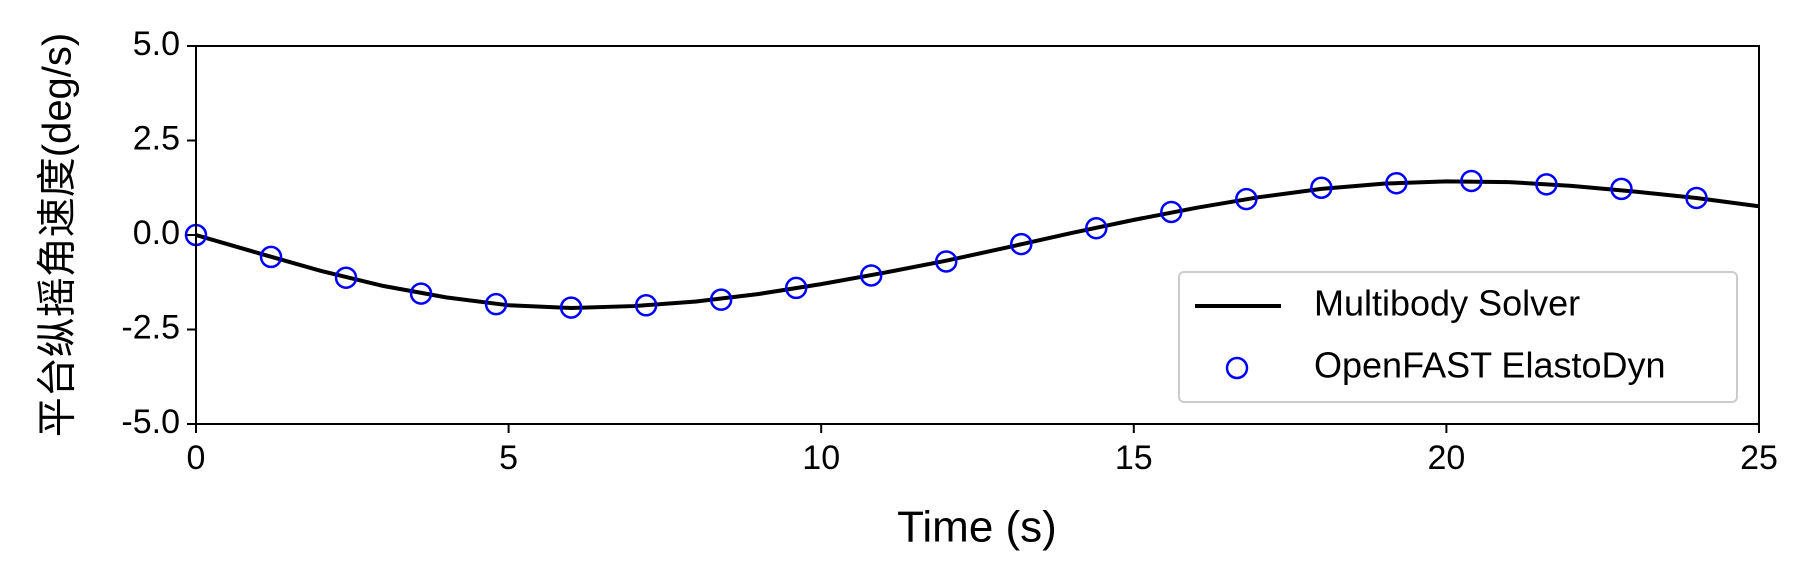  Describe the element at coordinates (508, 458) in the screenshot. I see `x-tick-label: 5` at that location.